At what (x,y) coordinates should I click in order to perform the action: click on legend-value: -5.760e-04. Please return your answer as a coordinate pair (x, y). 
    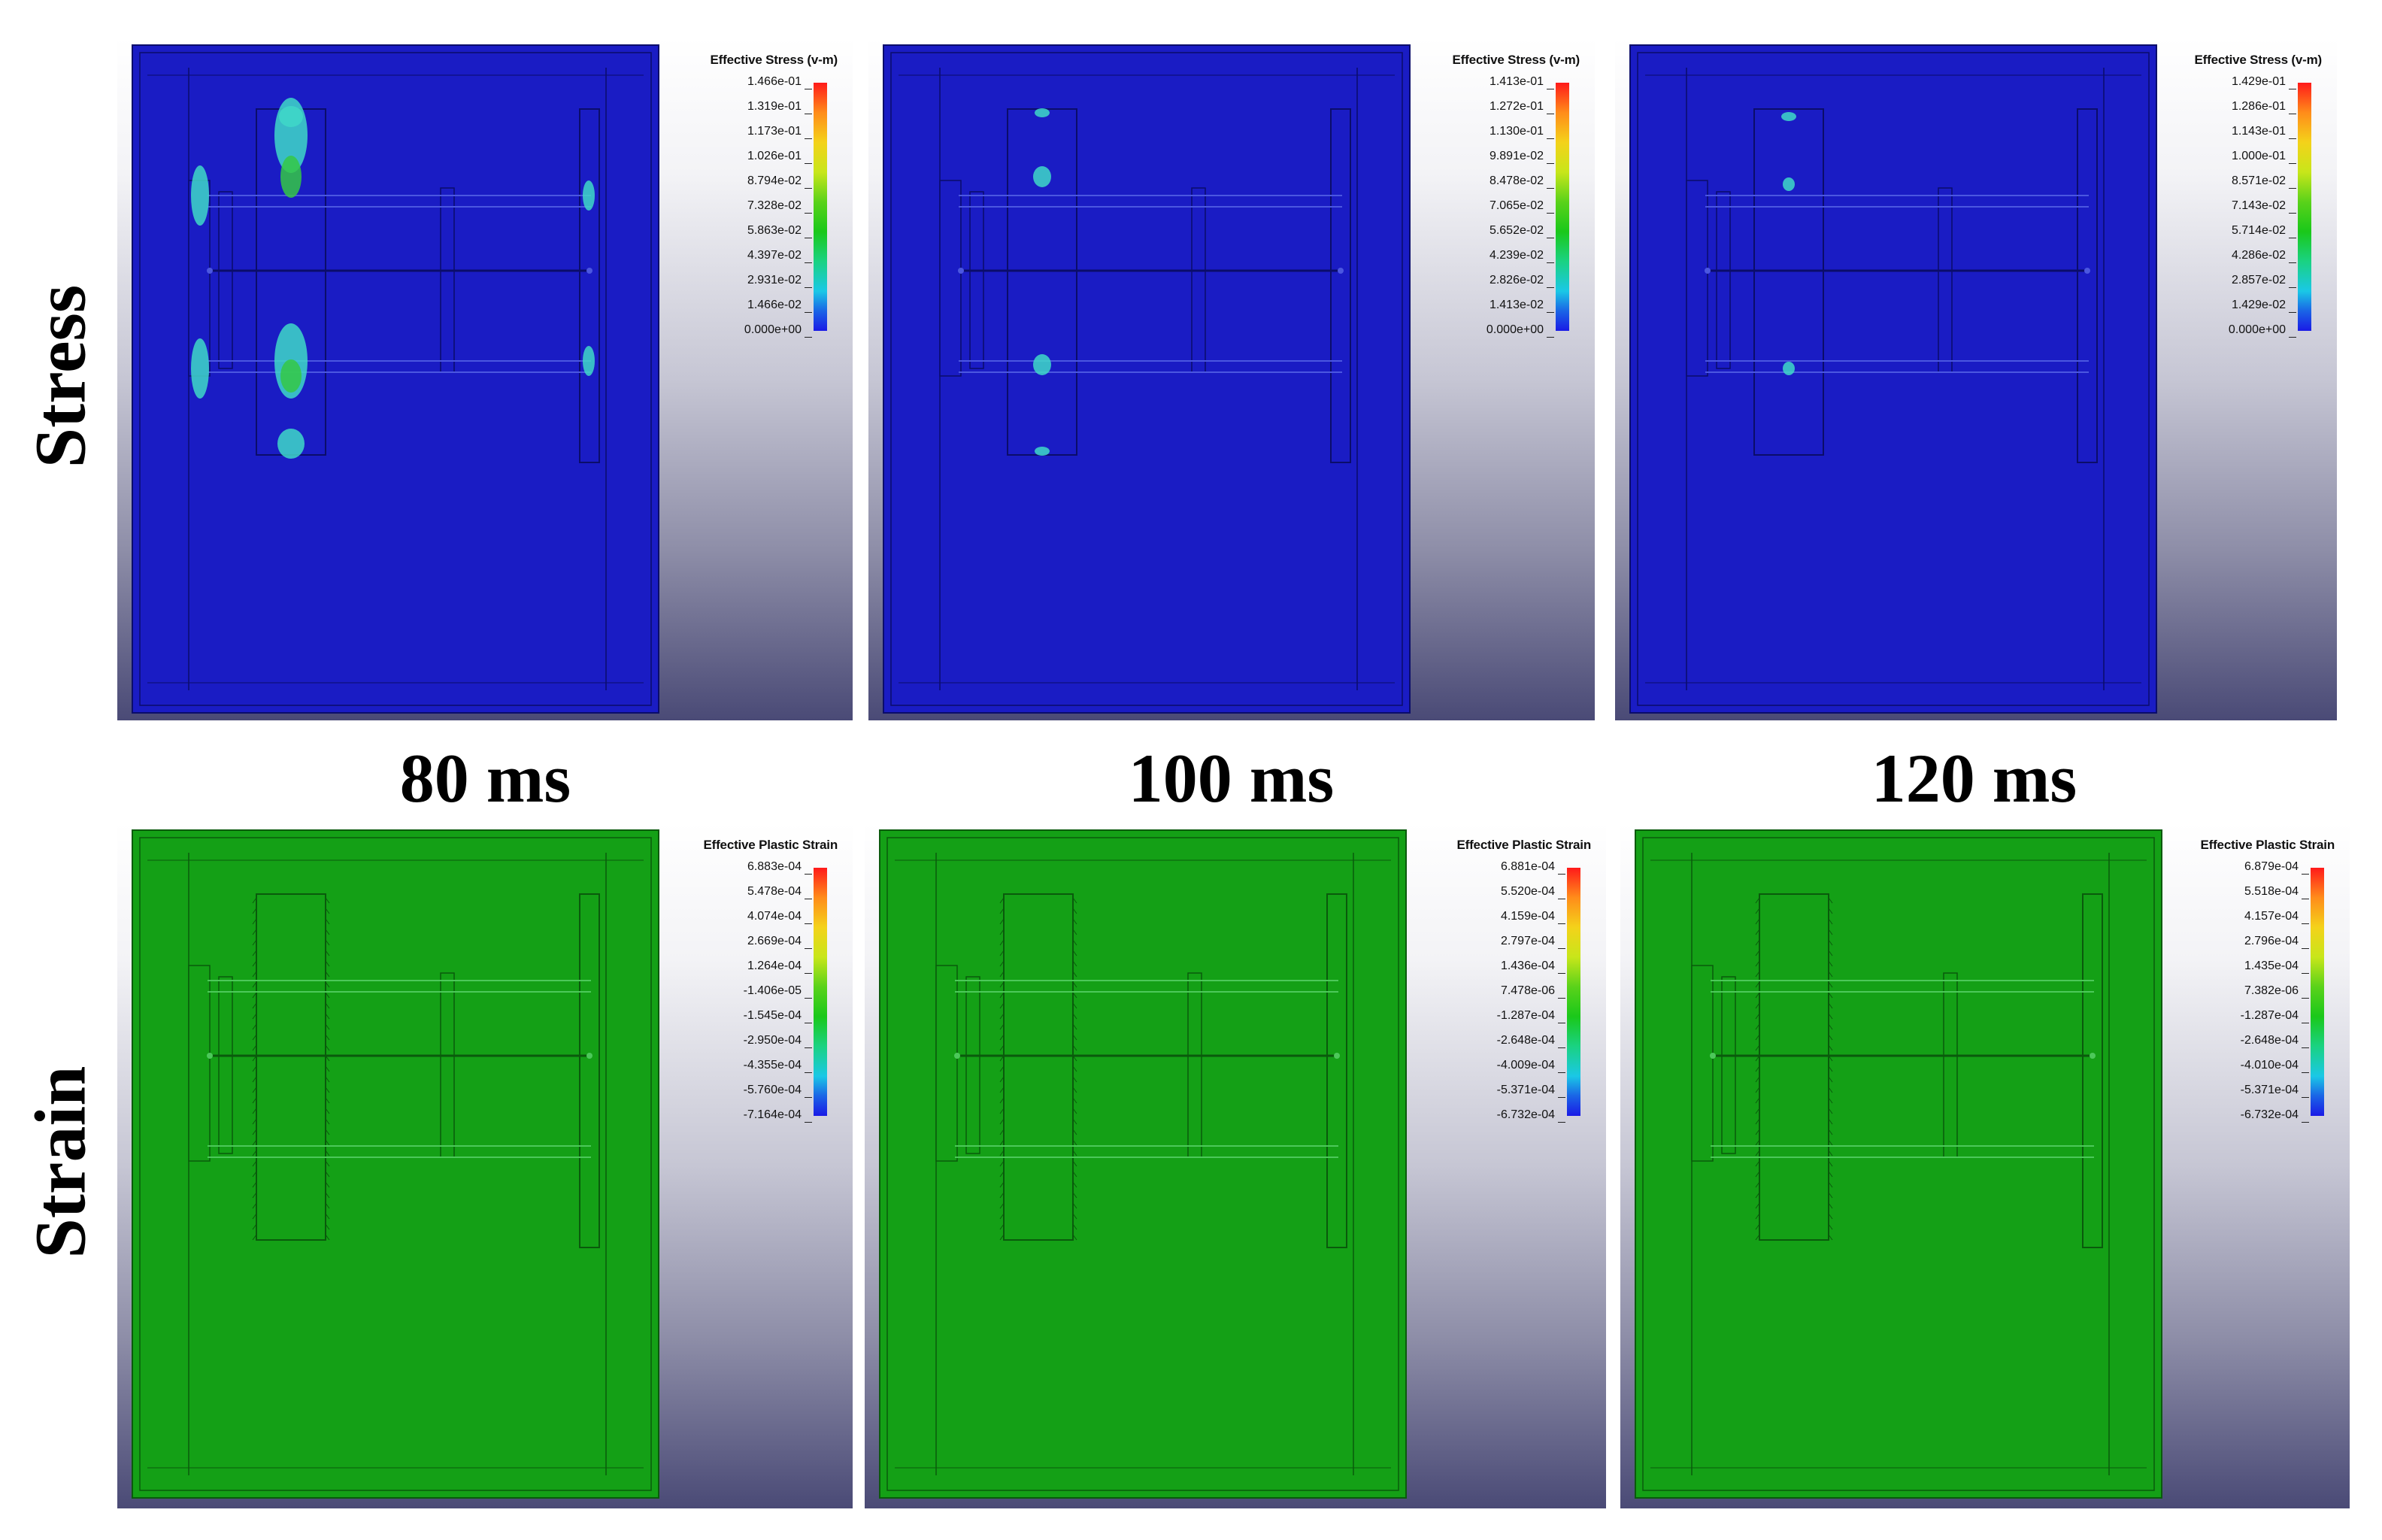
    Looking at the image, I should click on (778, 1094).